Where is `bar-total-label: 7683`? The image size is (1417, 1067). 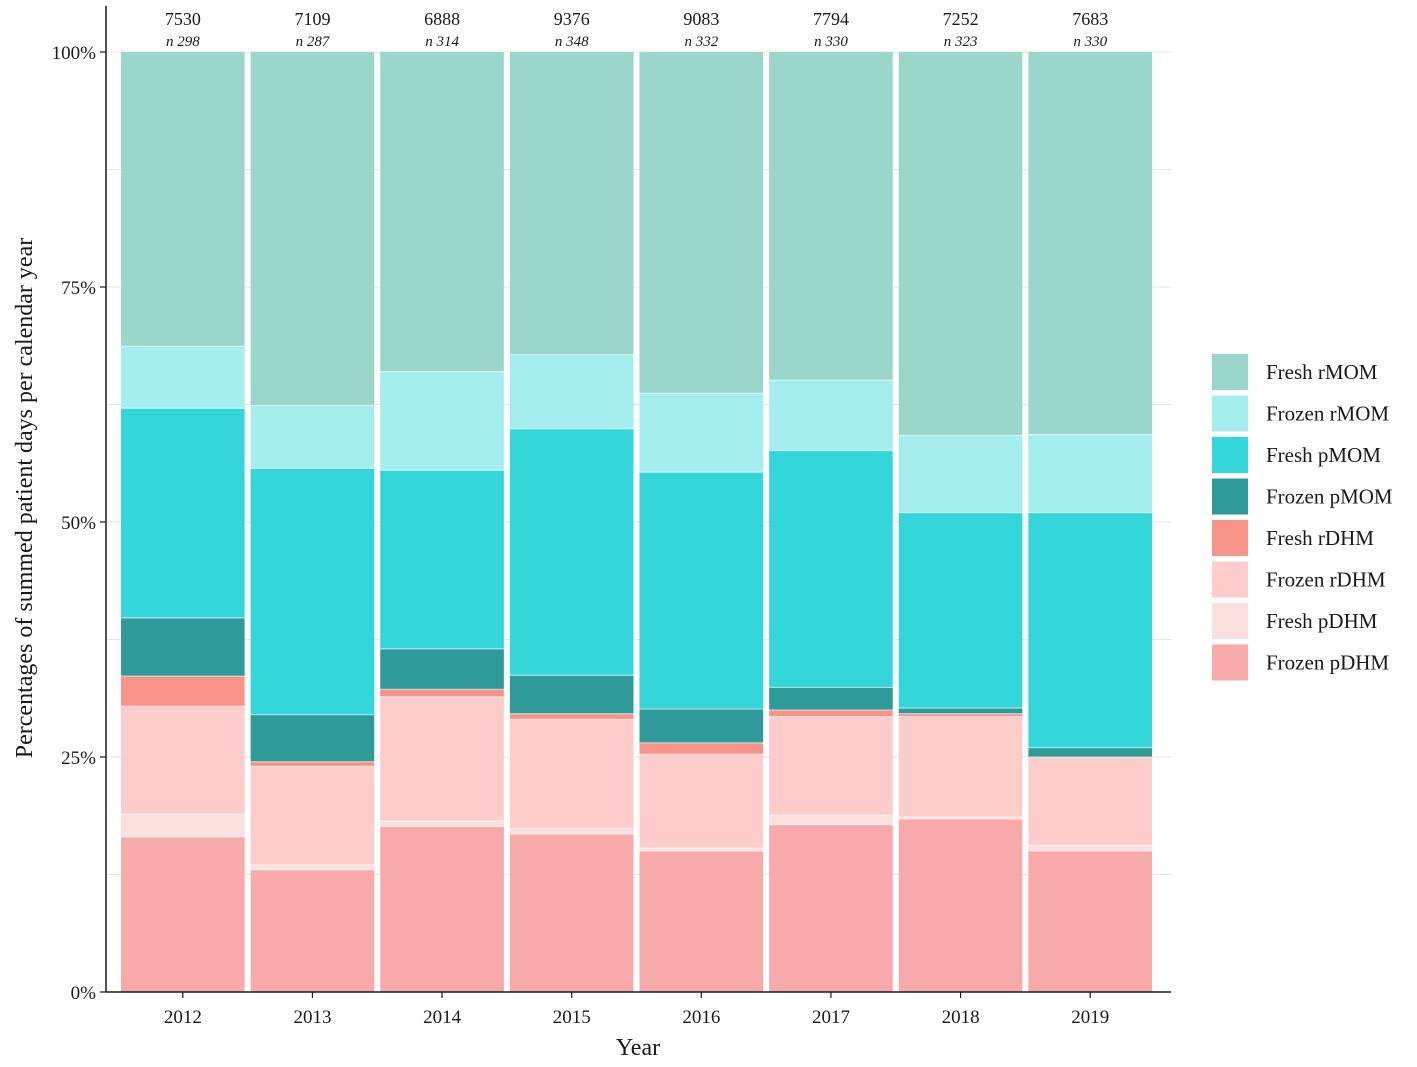 bar-total-label: 7683 is located at coordinates (1090, 19).